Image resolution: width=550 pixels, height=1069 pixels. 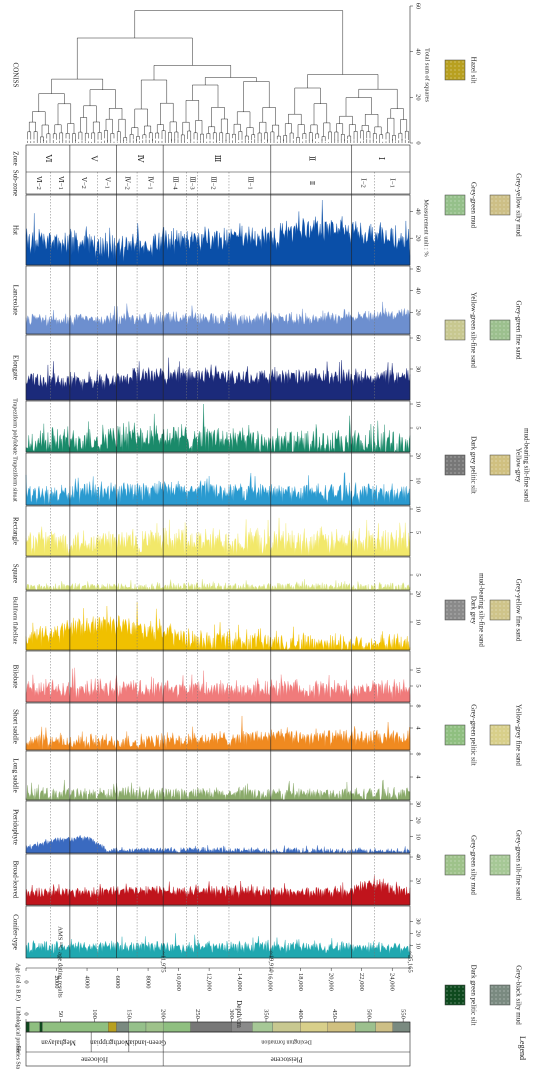 I want to click on depth-tick-label: 250, so click(x=197, y=1014).